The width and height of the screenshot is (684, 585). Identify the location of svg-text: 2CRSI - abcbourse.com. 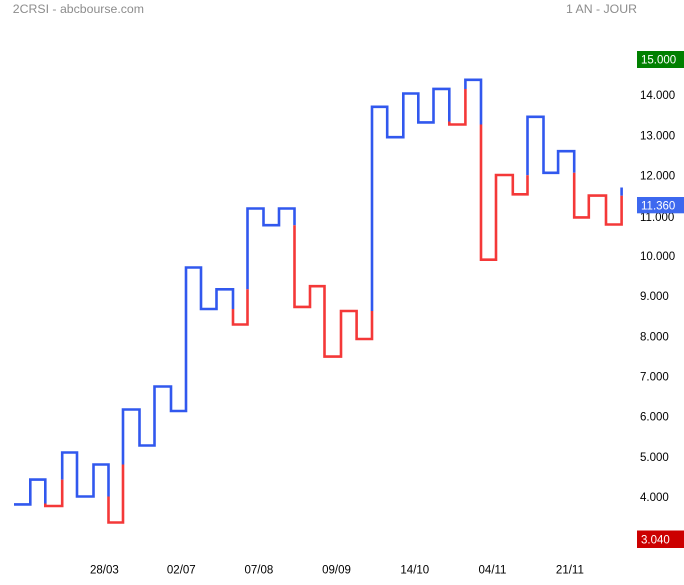
(78, 9).